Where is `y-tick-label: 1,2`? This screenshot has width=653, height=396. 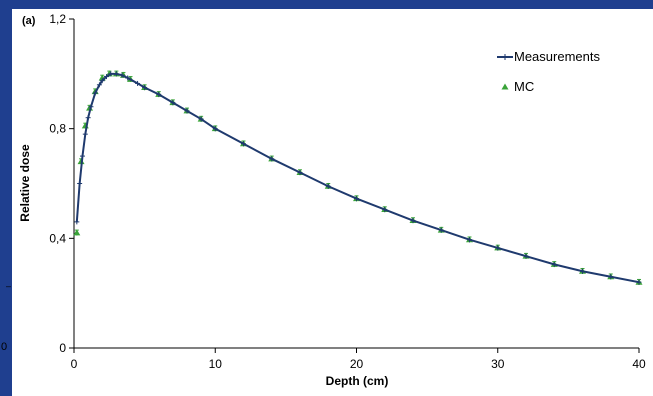
y-tick-label: 1,2 is located at coordinates (57, 19).